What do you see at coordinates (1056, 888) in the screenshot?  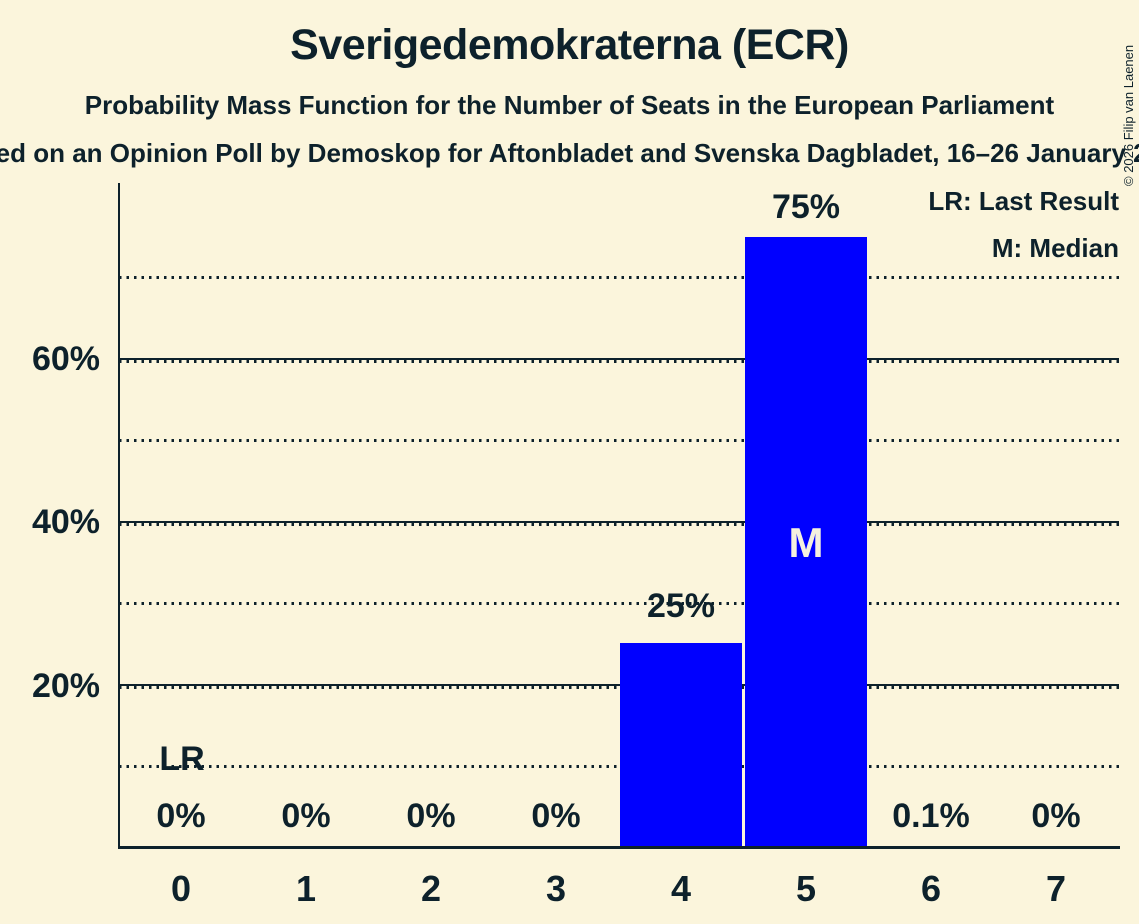 I see `x-tick-7: 7` at bounding box center [1056, 888].